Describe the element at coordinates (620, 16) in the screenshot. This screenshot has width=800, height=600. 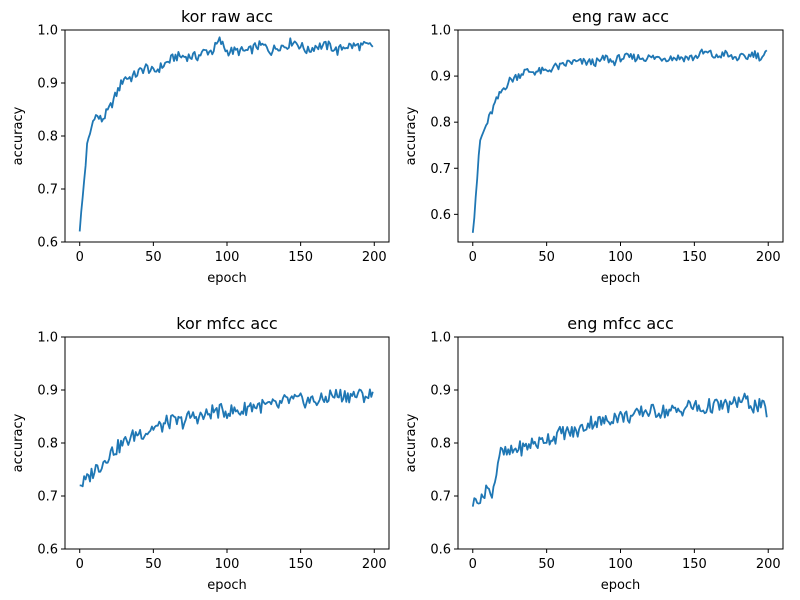
I see `chart-title: eng raw acc` at that location.